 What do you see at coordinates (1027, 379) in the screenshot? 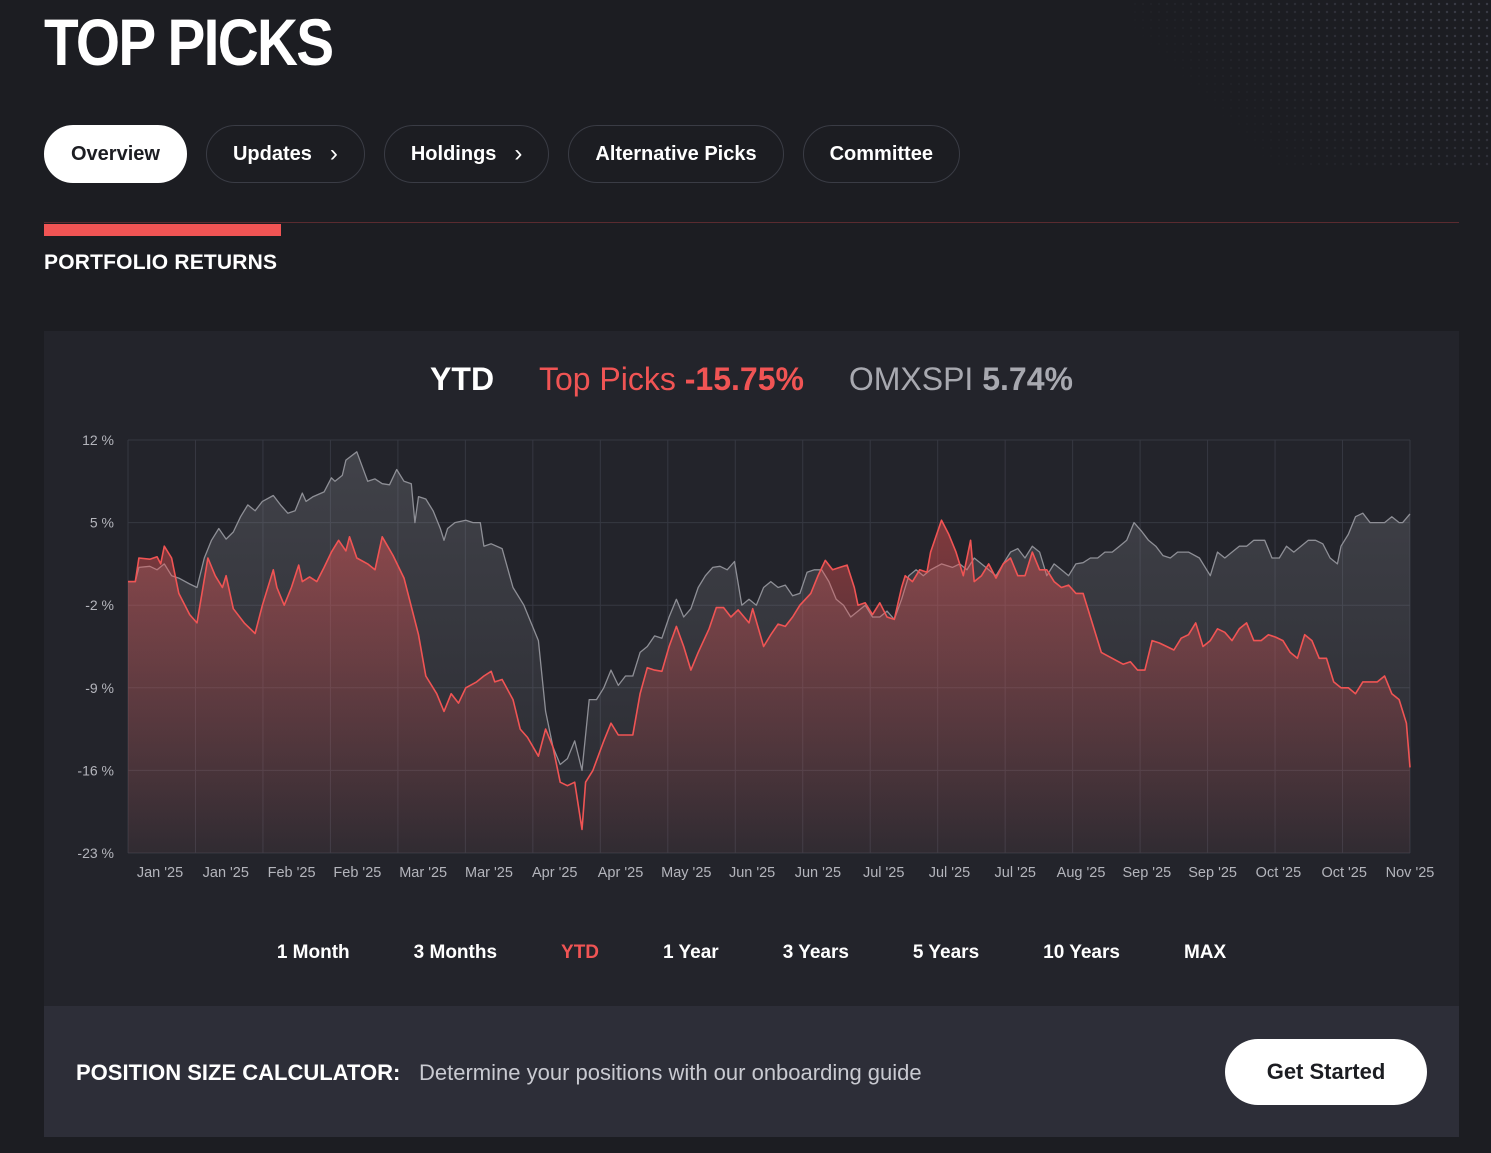
I see `summary-omxspi-value: 5.74%` at bounding box center [1027, 379].